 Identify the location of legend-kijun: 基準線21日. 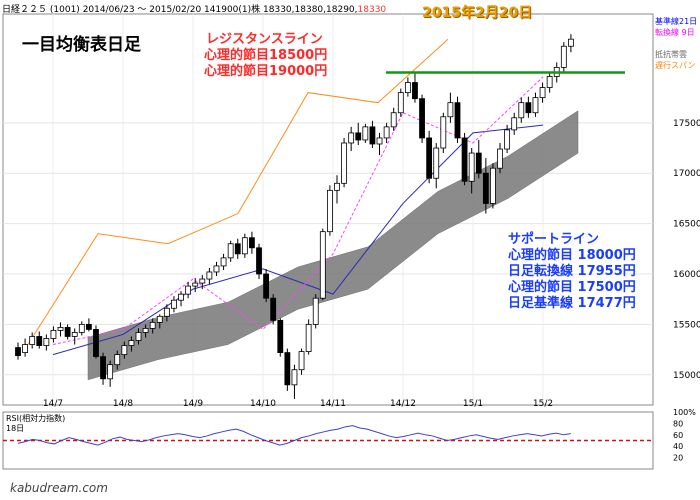
(676, 21).